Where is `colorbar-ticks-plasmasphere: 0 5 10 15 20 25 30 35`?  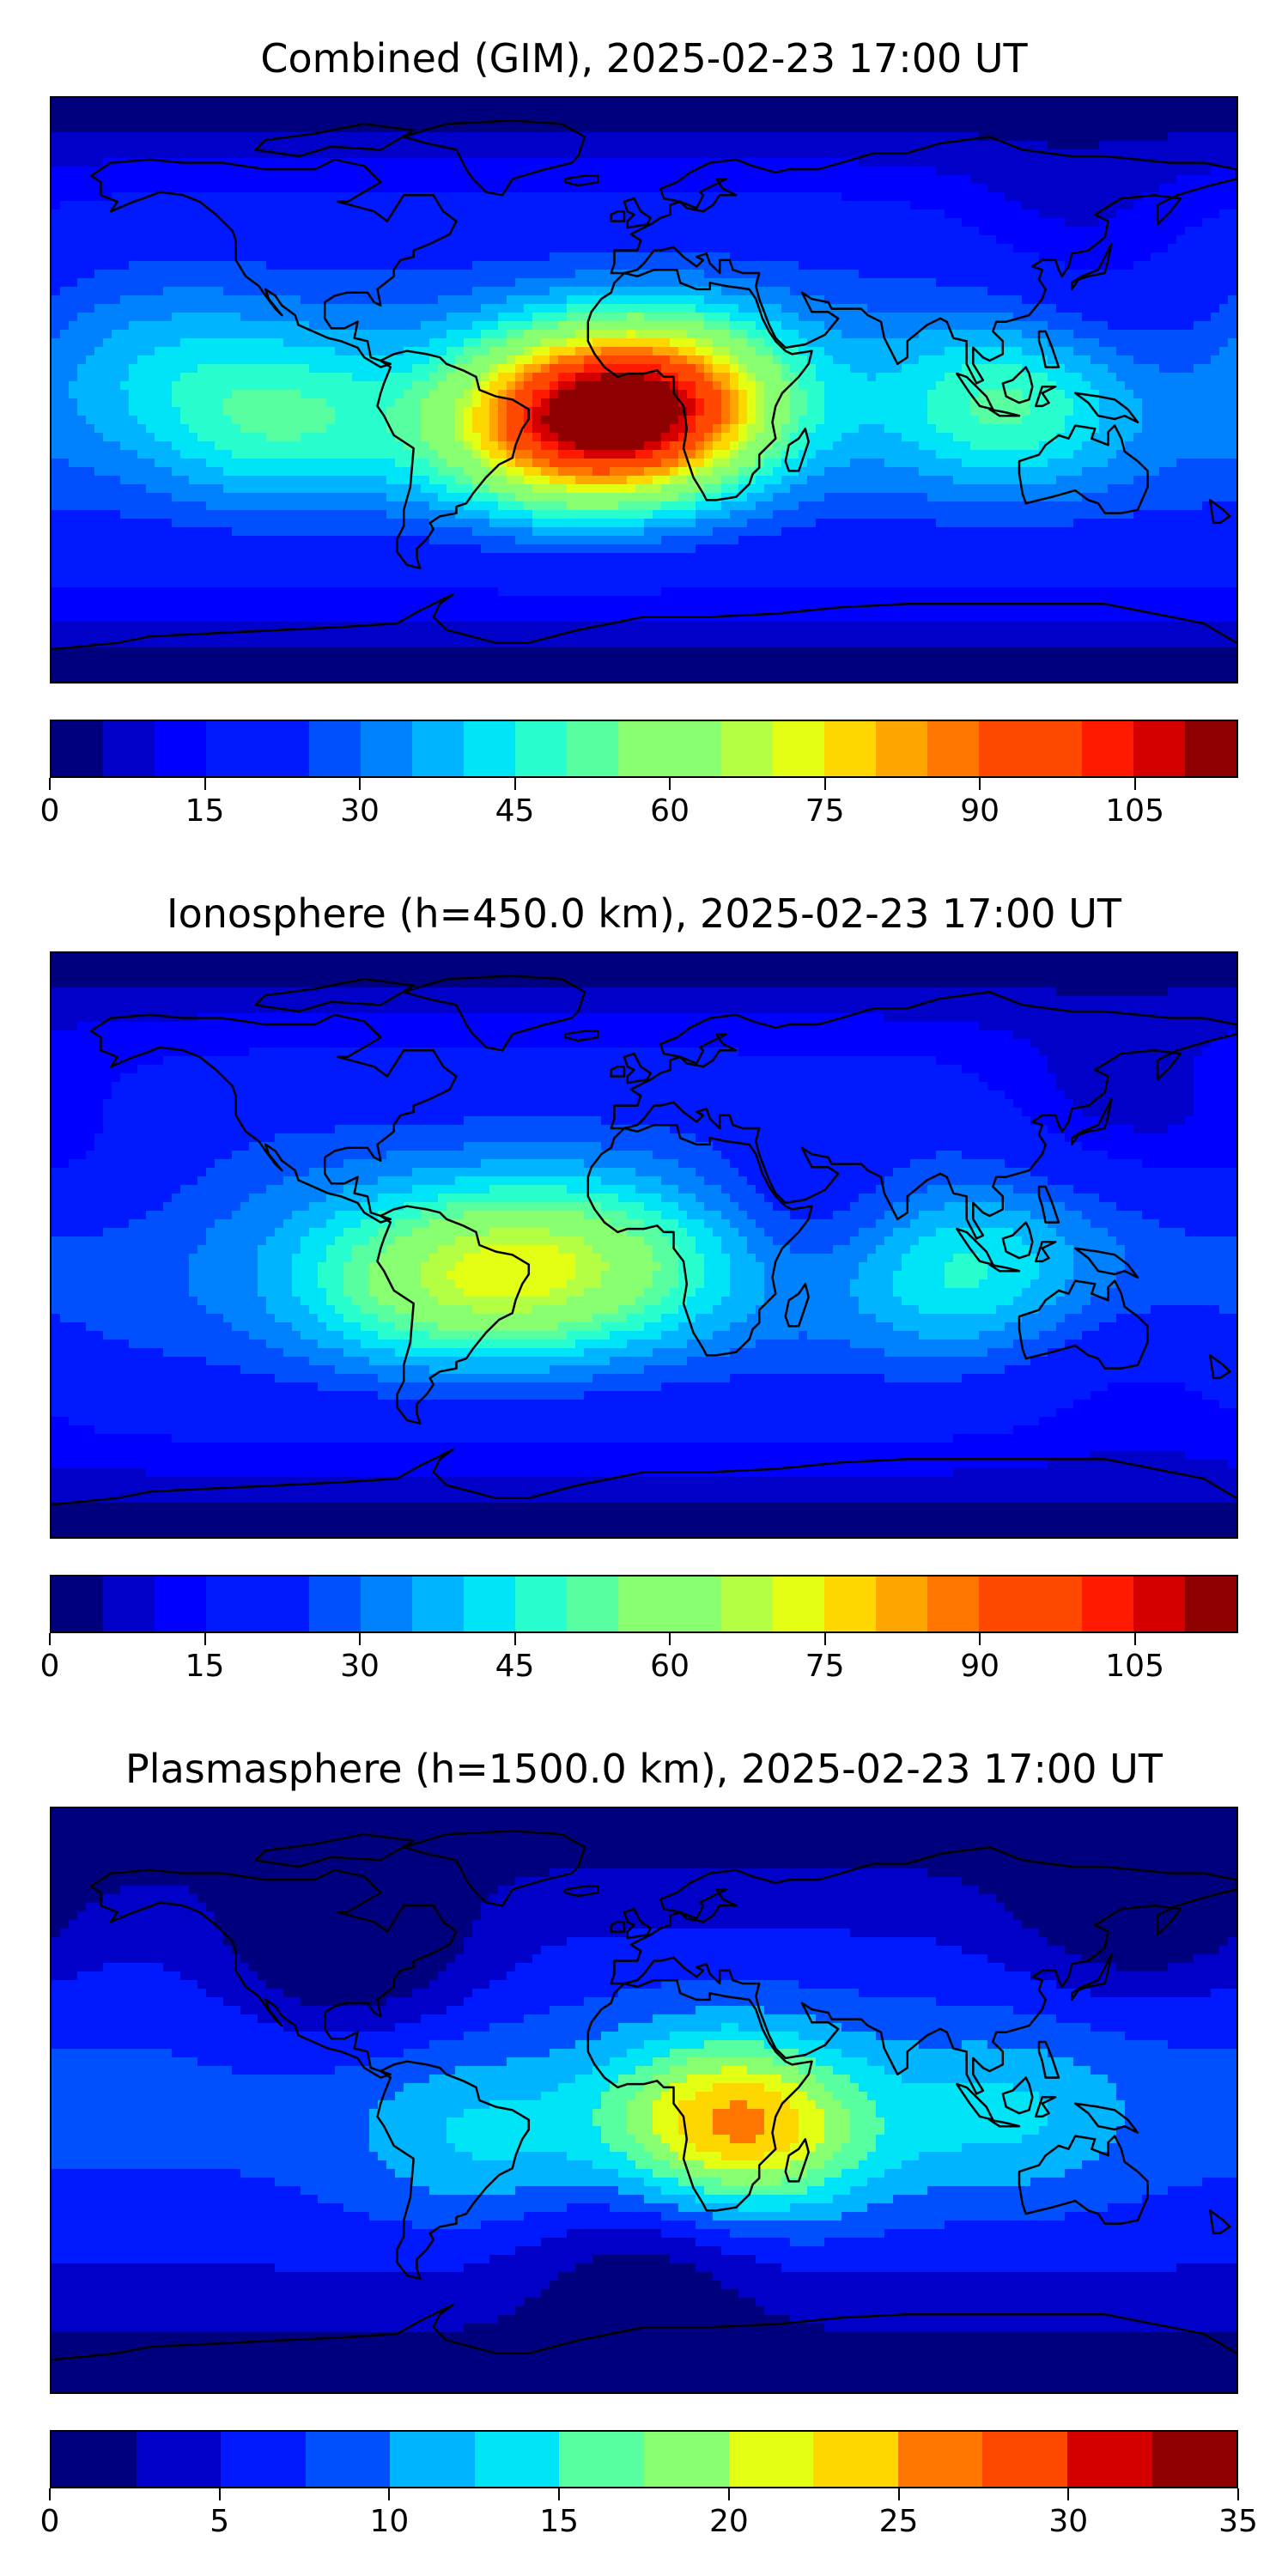 colorbar-ticks-plasmasphere: 0 5 10 15 20 25 30 35 is located at coordinates (649, 2514).